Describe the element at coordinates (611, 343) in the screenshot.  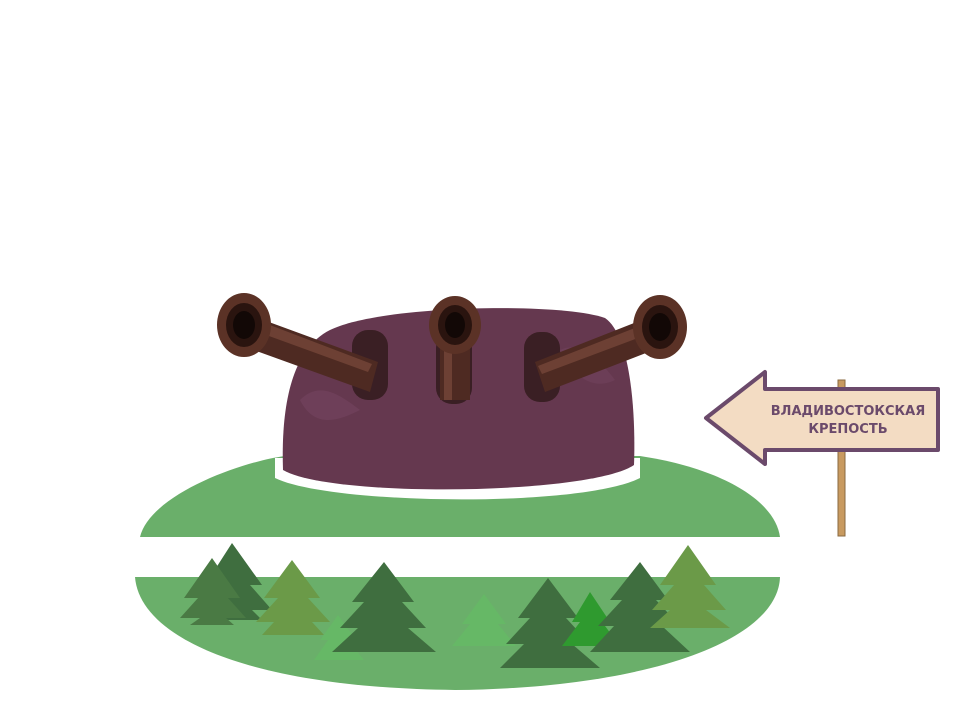
I see `gun-barrel-right` at that location.